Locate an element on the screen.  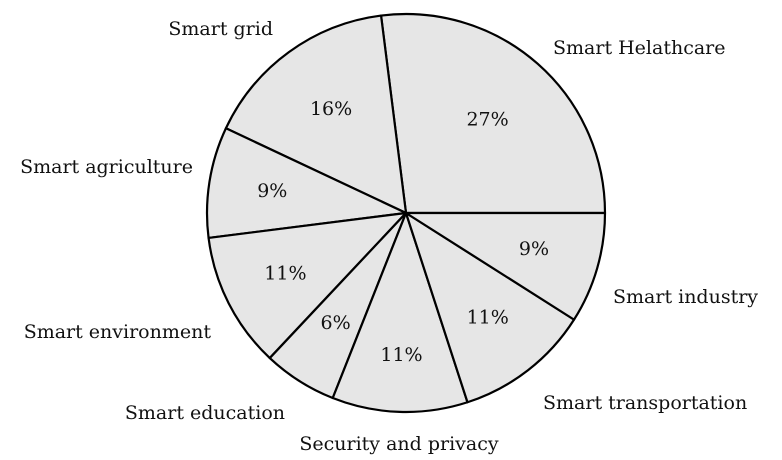
slice-percent-smart-environment: 11% is located at coordinates (285, 273).